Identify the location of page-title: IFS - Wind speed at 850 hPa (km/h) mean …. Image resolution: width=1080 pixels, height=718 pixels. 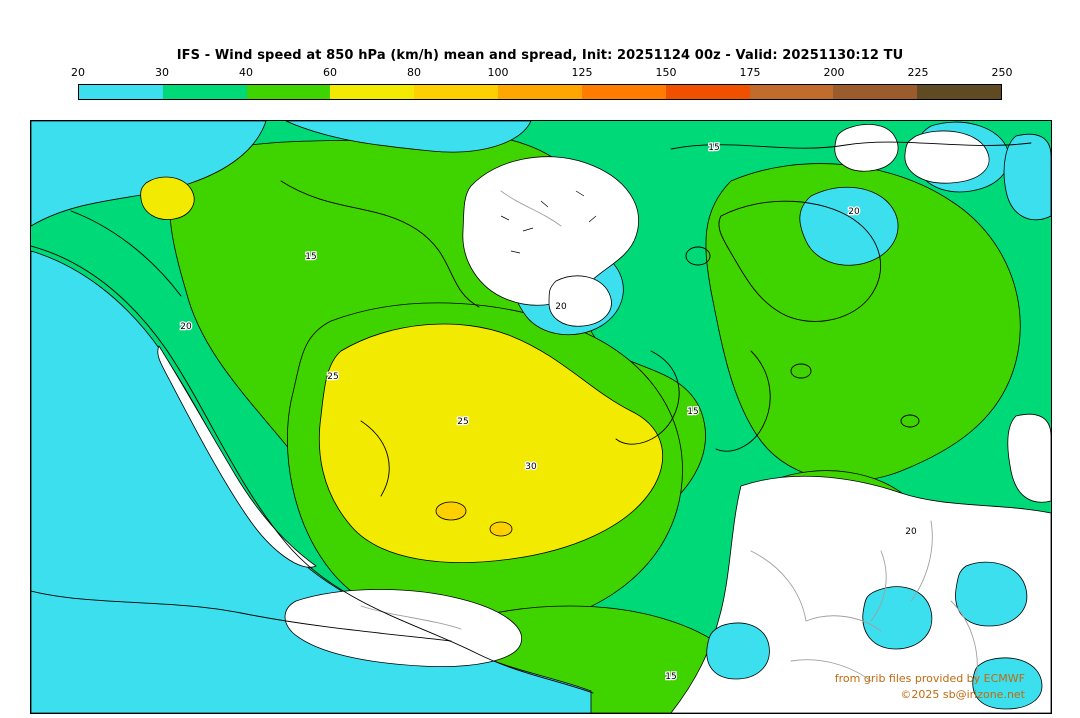
(540, 55).